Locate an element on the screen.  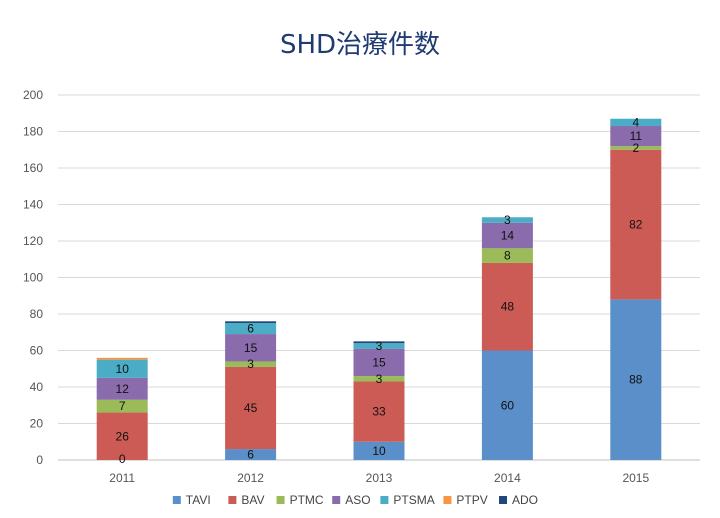
y-tick-label: 60 is located at coordinates (37, 351).